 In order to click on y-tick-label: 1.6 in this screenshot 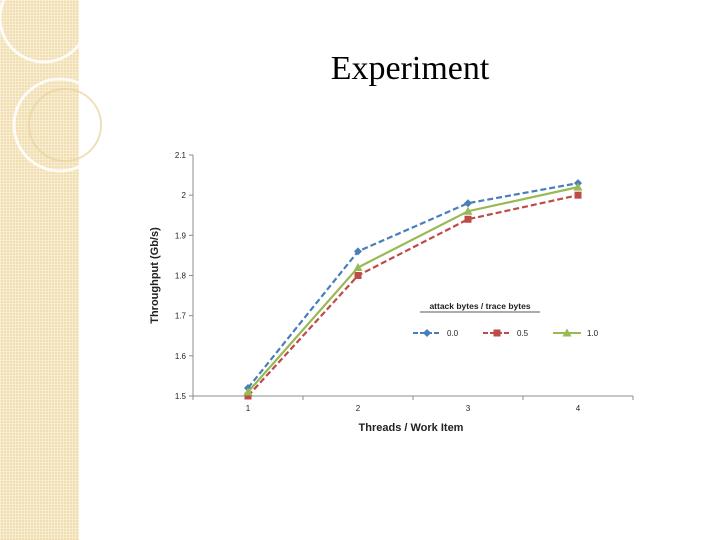, I will do `click(181, 356)`.